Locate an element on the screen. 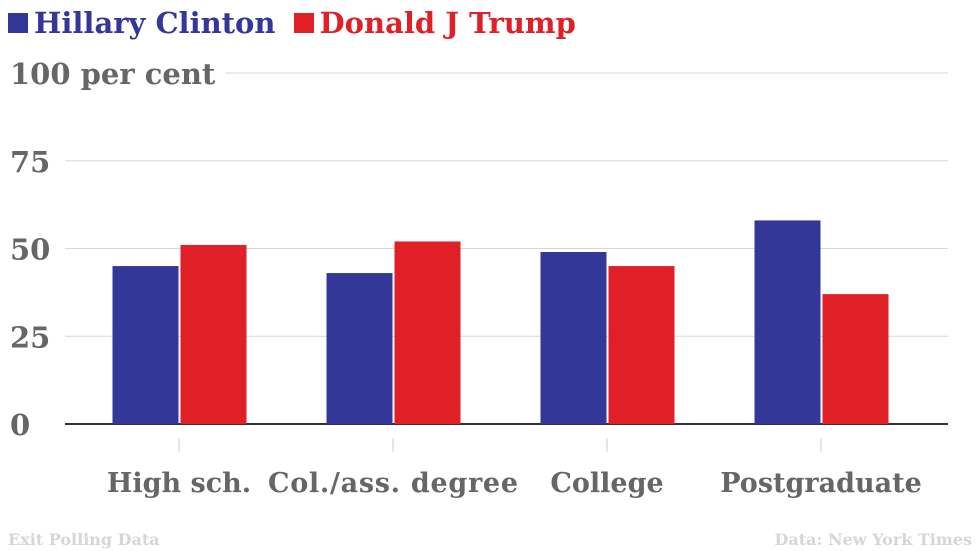  legend-item-clinton: Hillary Clinton is located at coordinates (142, 23).